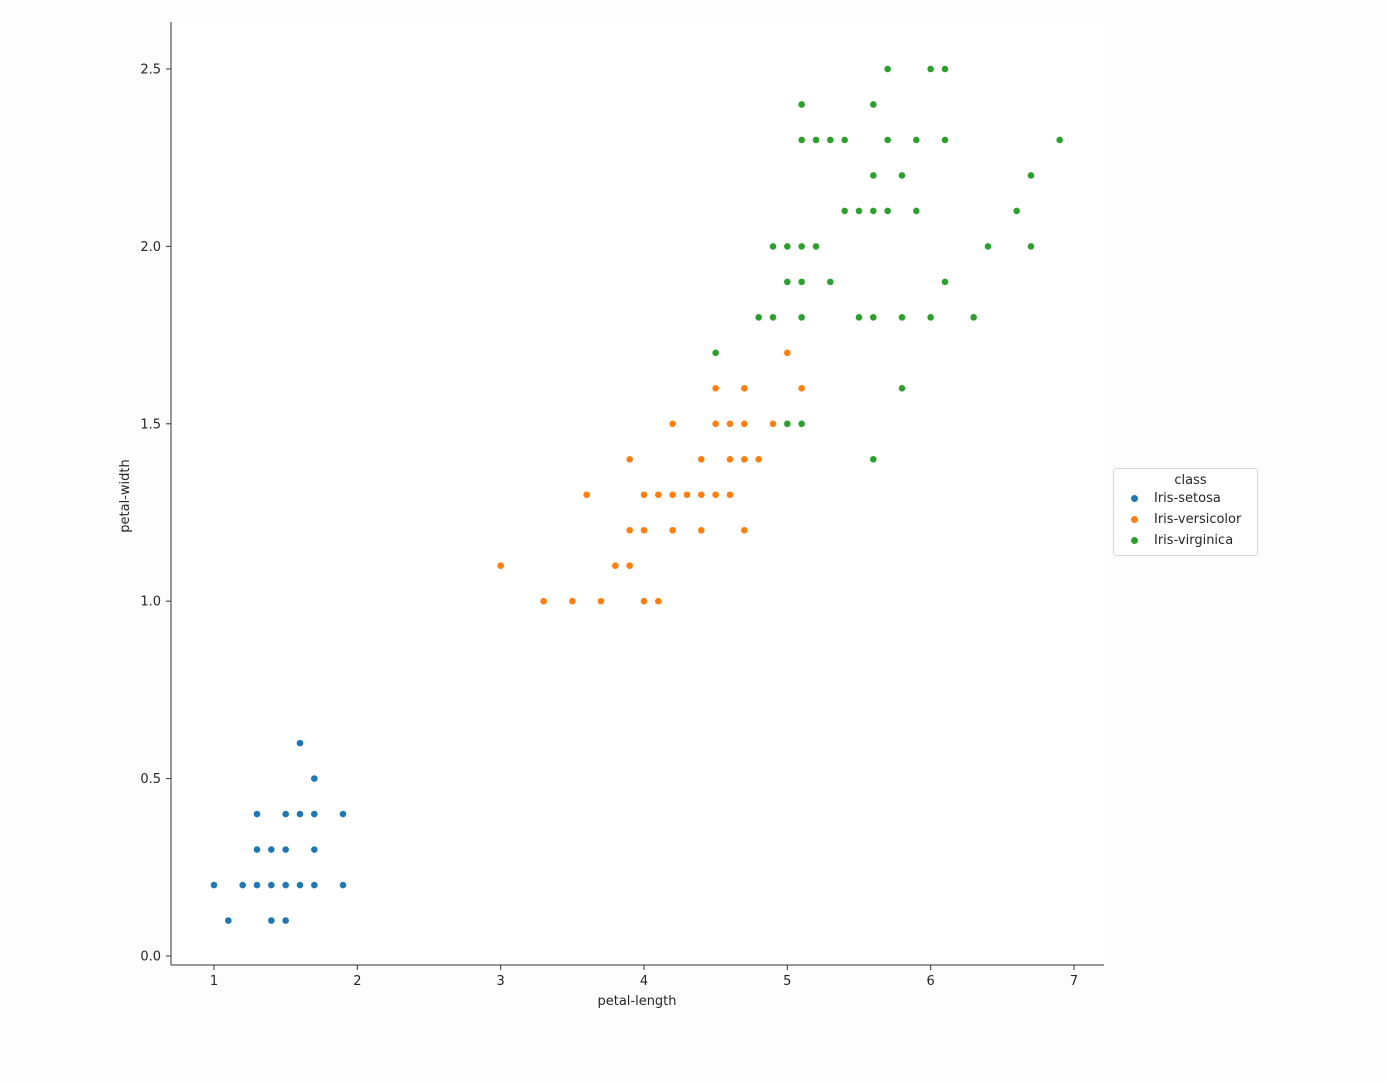 This screenshot has height=1084, width=1388. Describe the element at coordinates (150, 957) in the screenshot. I see `y-tick-label: 0.0` at that location.